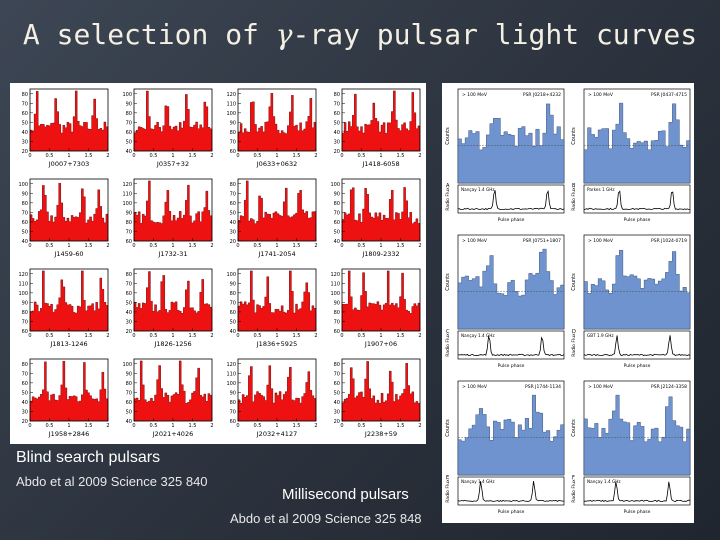 The width and height of the screenshot is (720, 540). Describe the element at coordinates (669, 241) in the screenshot. I see `psr-label: PSR J1024-0719` at that location.